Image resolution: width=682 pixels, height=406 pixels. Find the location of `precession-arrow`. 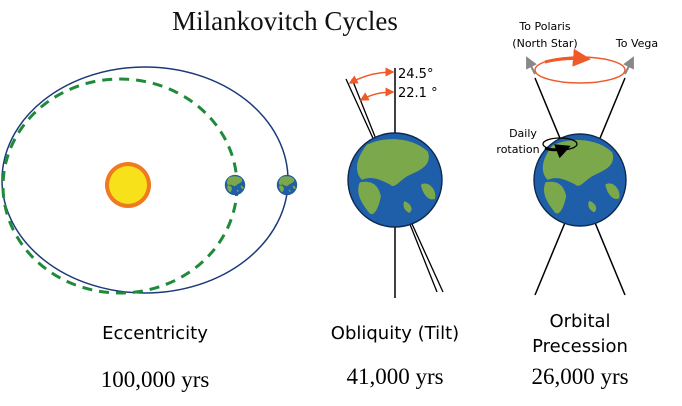

precession-arrow is located at coordinates (567, 57).